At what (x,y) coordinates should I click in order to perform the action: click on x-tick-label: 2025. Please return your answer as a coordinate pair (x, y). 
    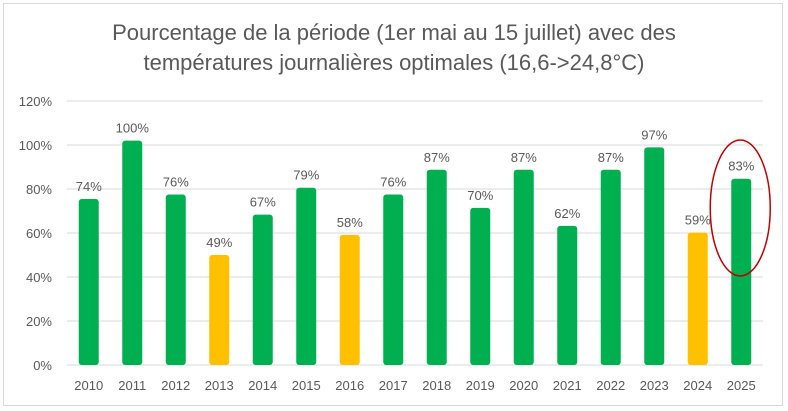
    Looking at the image, I should click on (741, 385).